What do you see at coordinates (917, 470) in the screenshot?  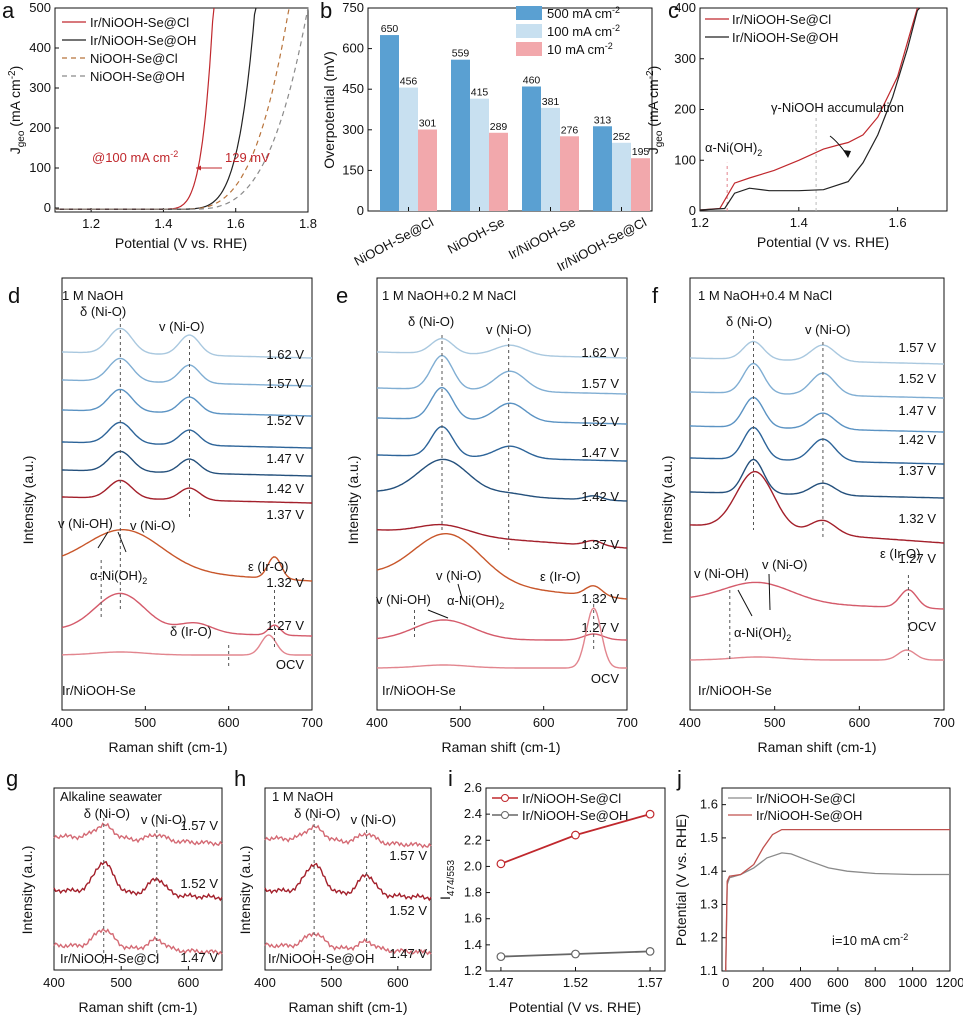 I see `spectrum-label-f-4: 1.37 V` at bounding box center [917, 470].